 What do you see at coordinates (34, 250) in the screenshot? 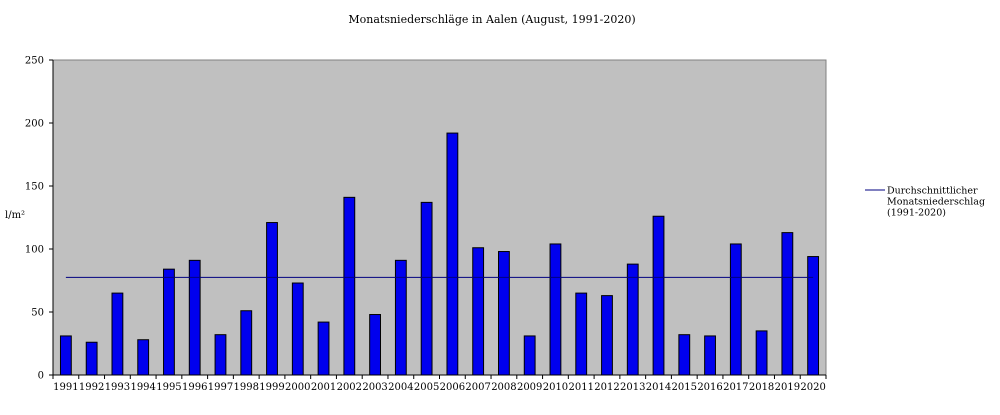
I see `y-tick-label: 100` at bounding box center [34, 250].